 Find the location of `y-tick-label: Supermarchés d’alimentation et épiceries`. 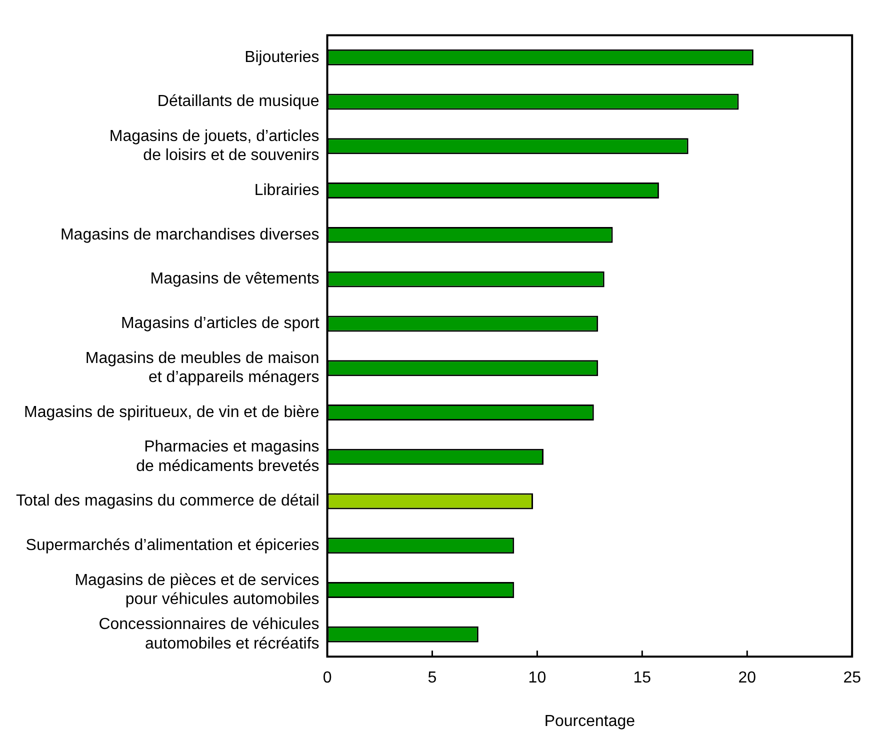

y-tick-label: Supermarchés d’alimentation et épiceries is located at coordinates (173, 545).